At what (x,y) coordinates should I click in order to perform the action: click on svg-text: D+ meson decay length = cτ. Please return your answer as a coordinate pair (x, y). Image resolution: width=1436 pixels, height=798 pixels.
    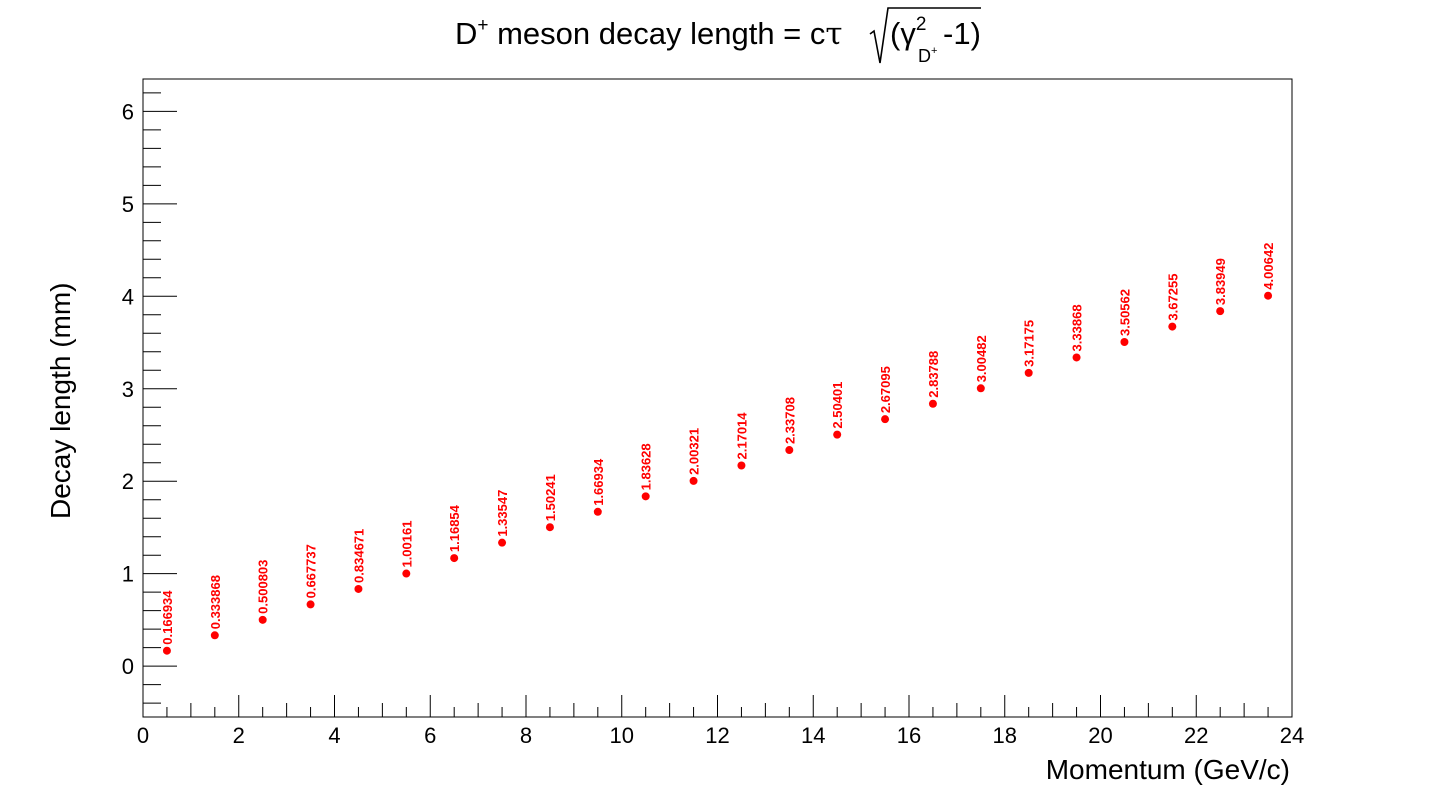
    Looking at the image, I should click on (649, 33).